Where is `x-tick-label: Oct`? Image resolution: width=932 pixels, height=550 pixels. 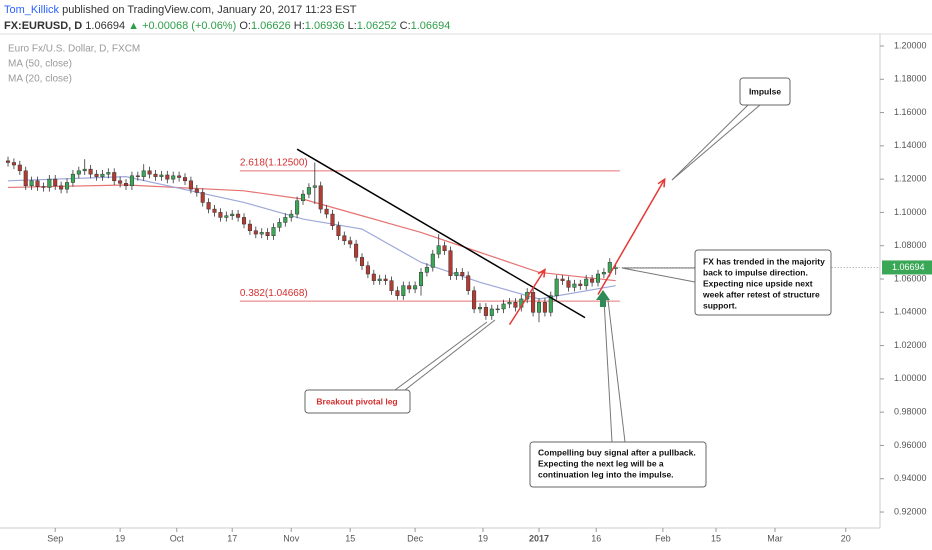 x-tick-label: Oct is located at coordinates (177, 538).